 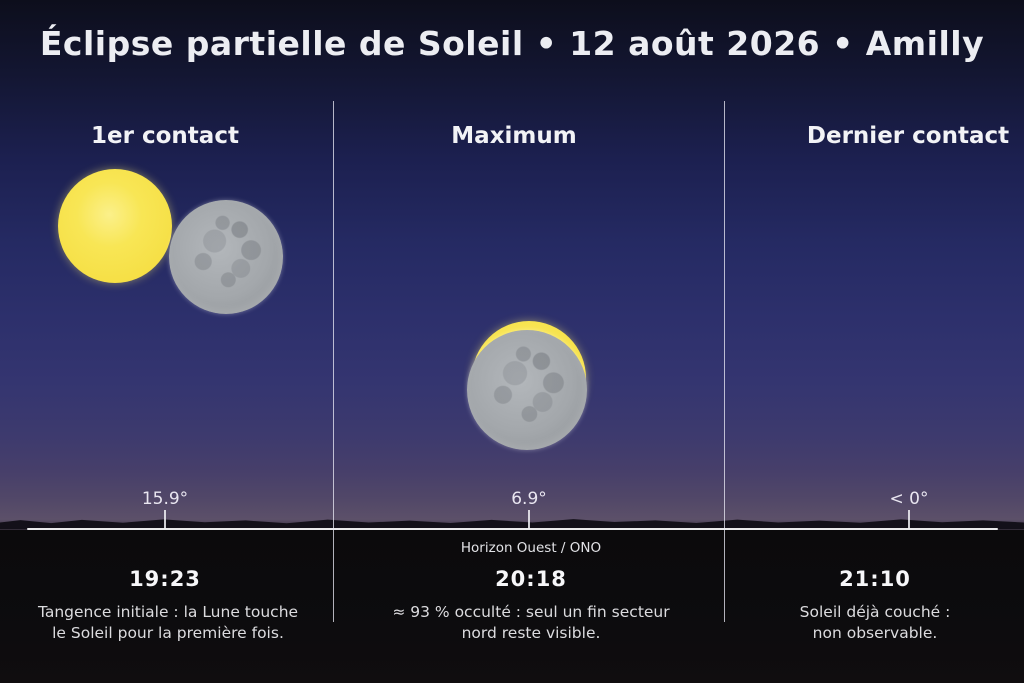 What do you see at coordinates (226, 257) in the screenshot?
I see `moon-disc-first-contact` at bounding box center [226, 257].